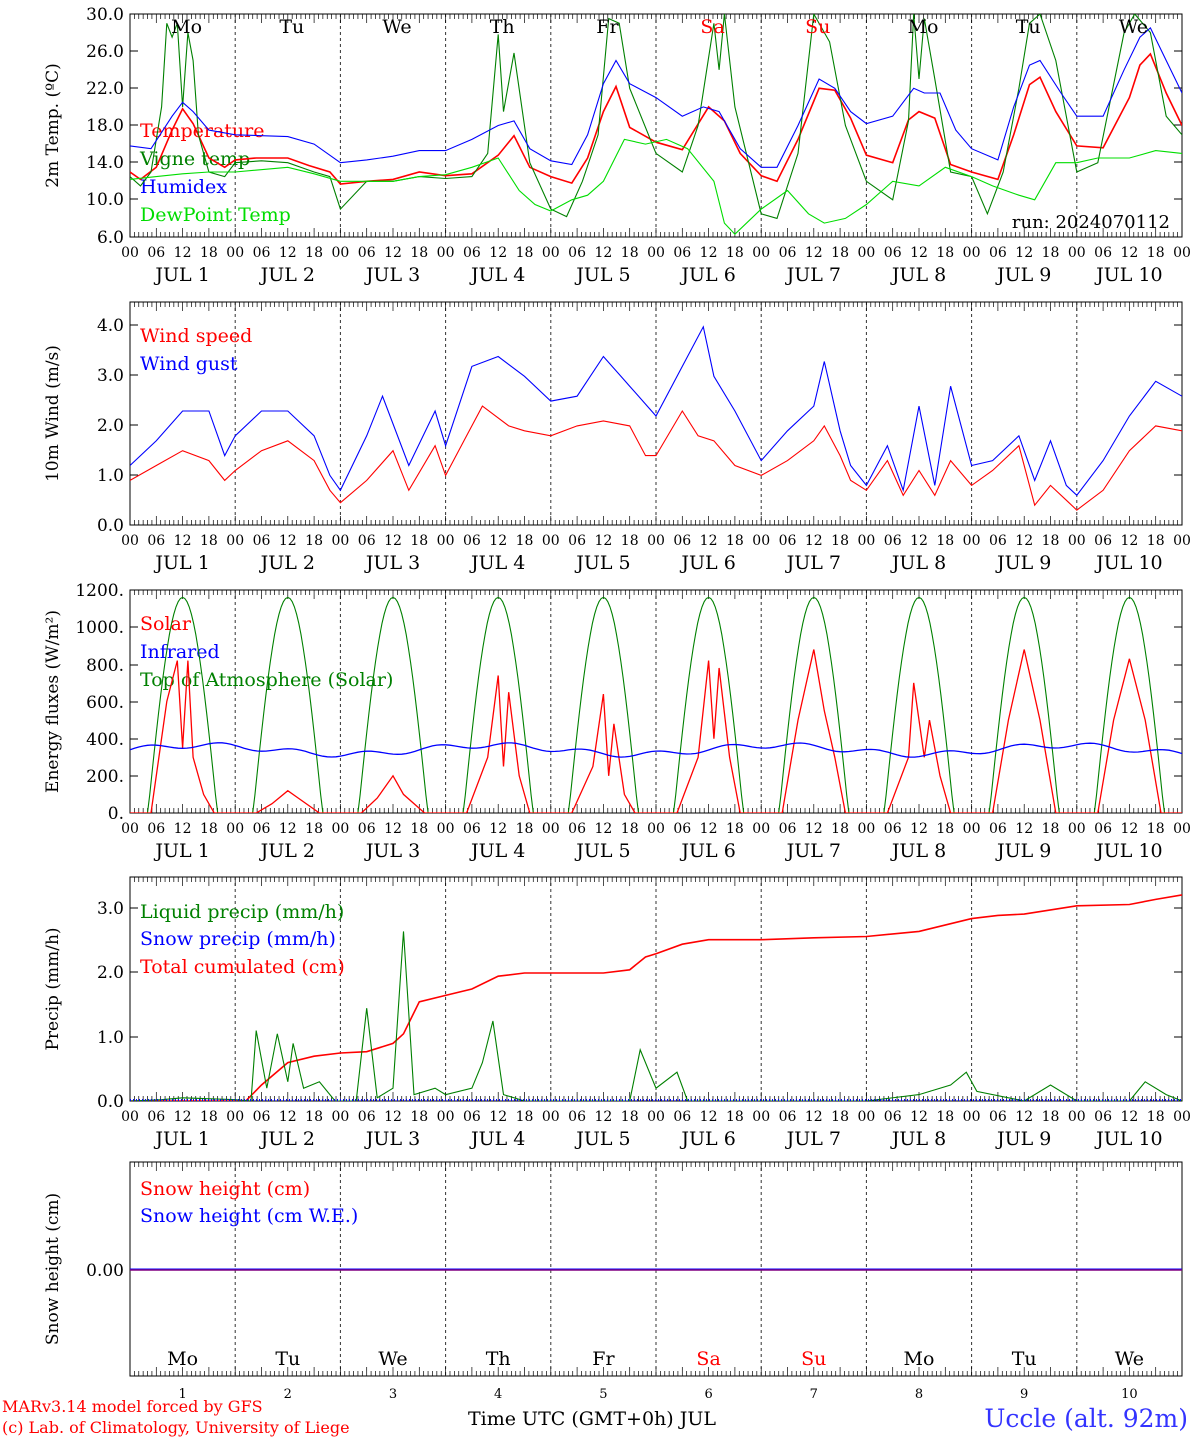 The image size is (1194, 1440). What do you see at coordinates (919, 1394) in the screenshot?
I see `day-number: 8` at bounding box center [919, 1394].